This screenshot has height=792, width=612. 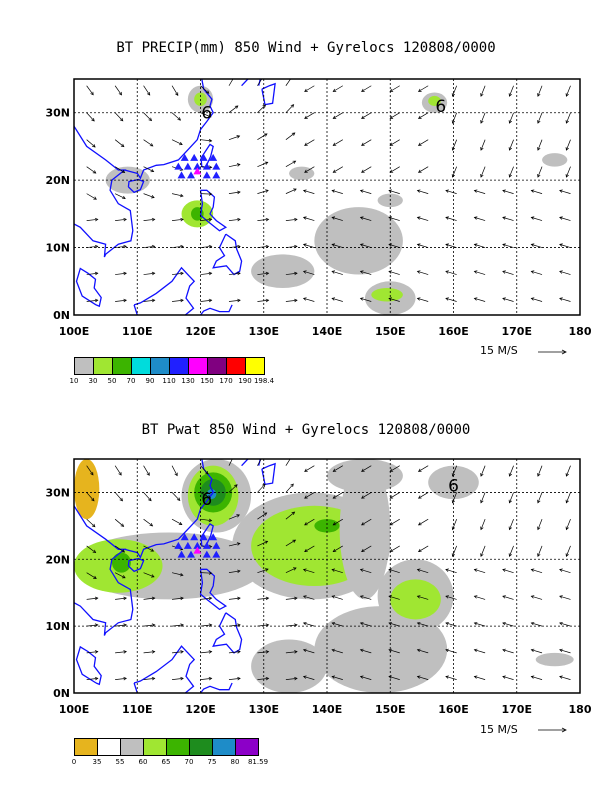 I want to click on colorbar-label: 70, so click(x=131, y=381).